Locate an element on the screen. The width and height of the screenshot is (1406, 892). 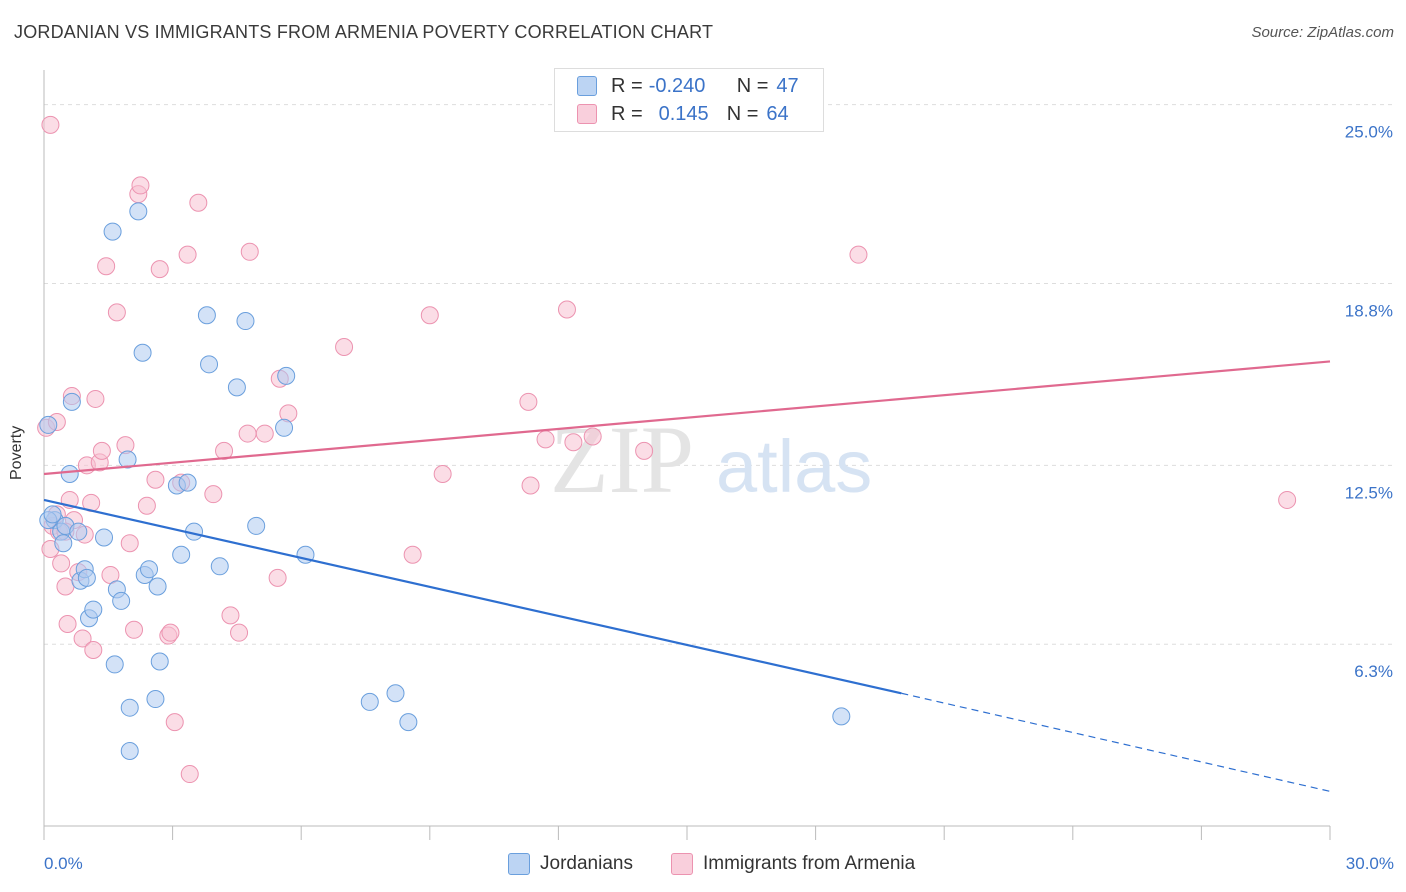
armenia-legend-swatch is located at coordinates (682, 864).